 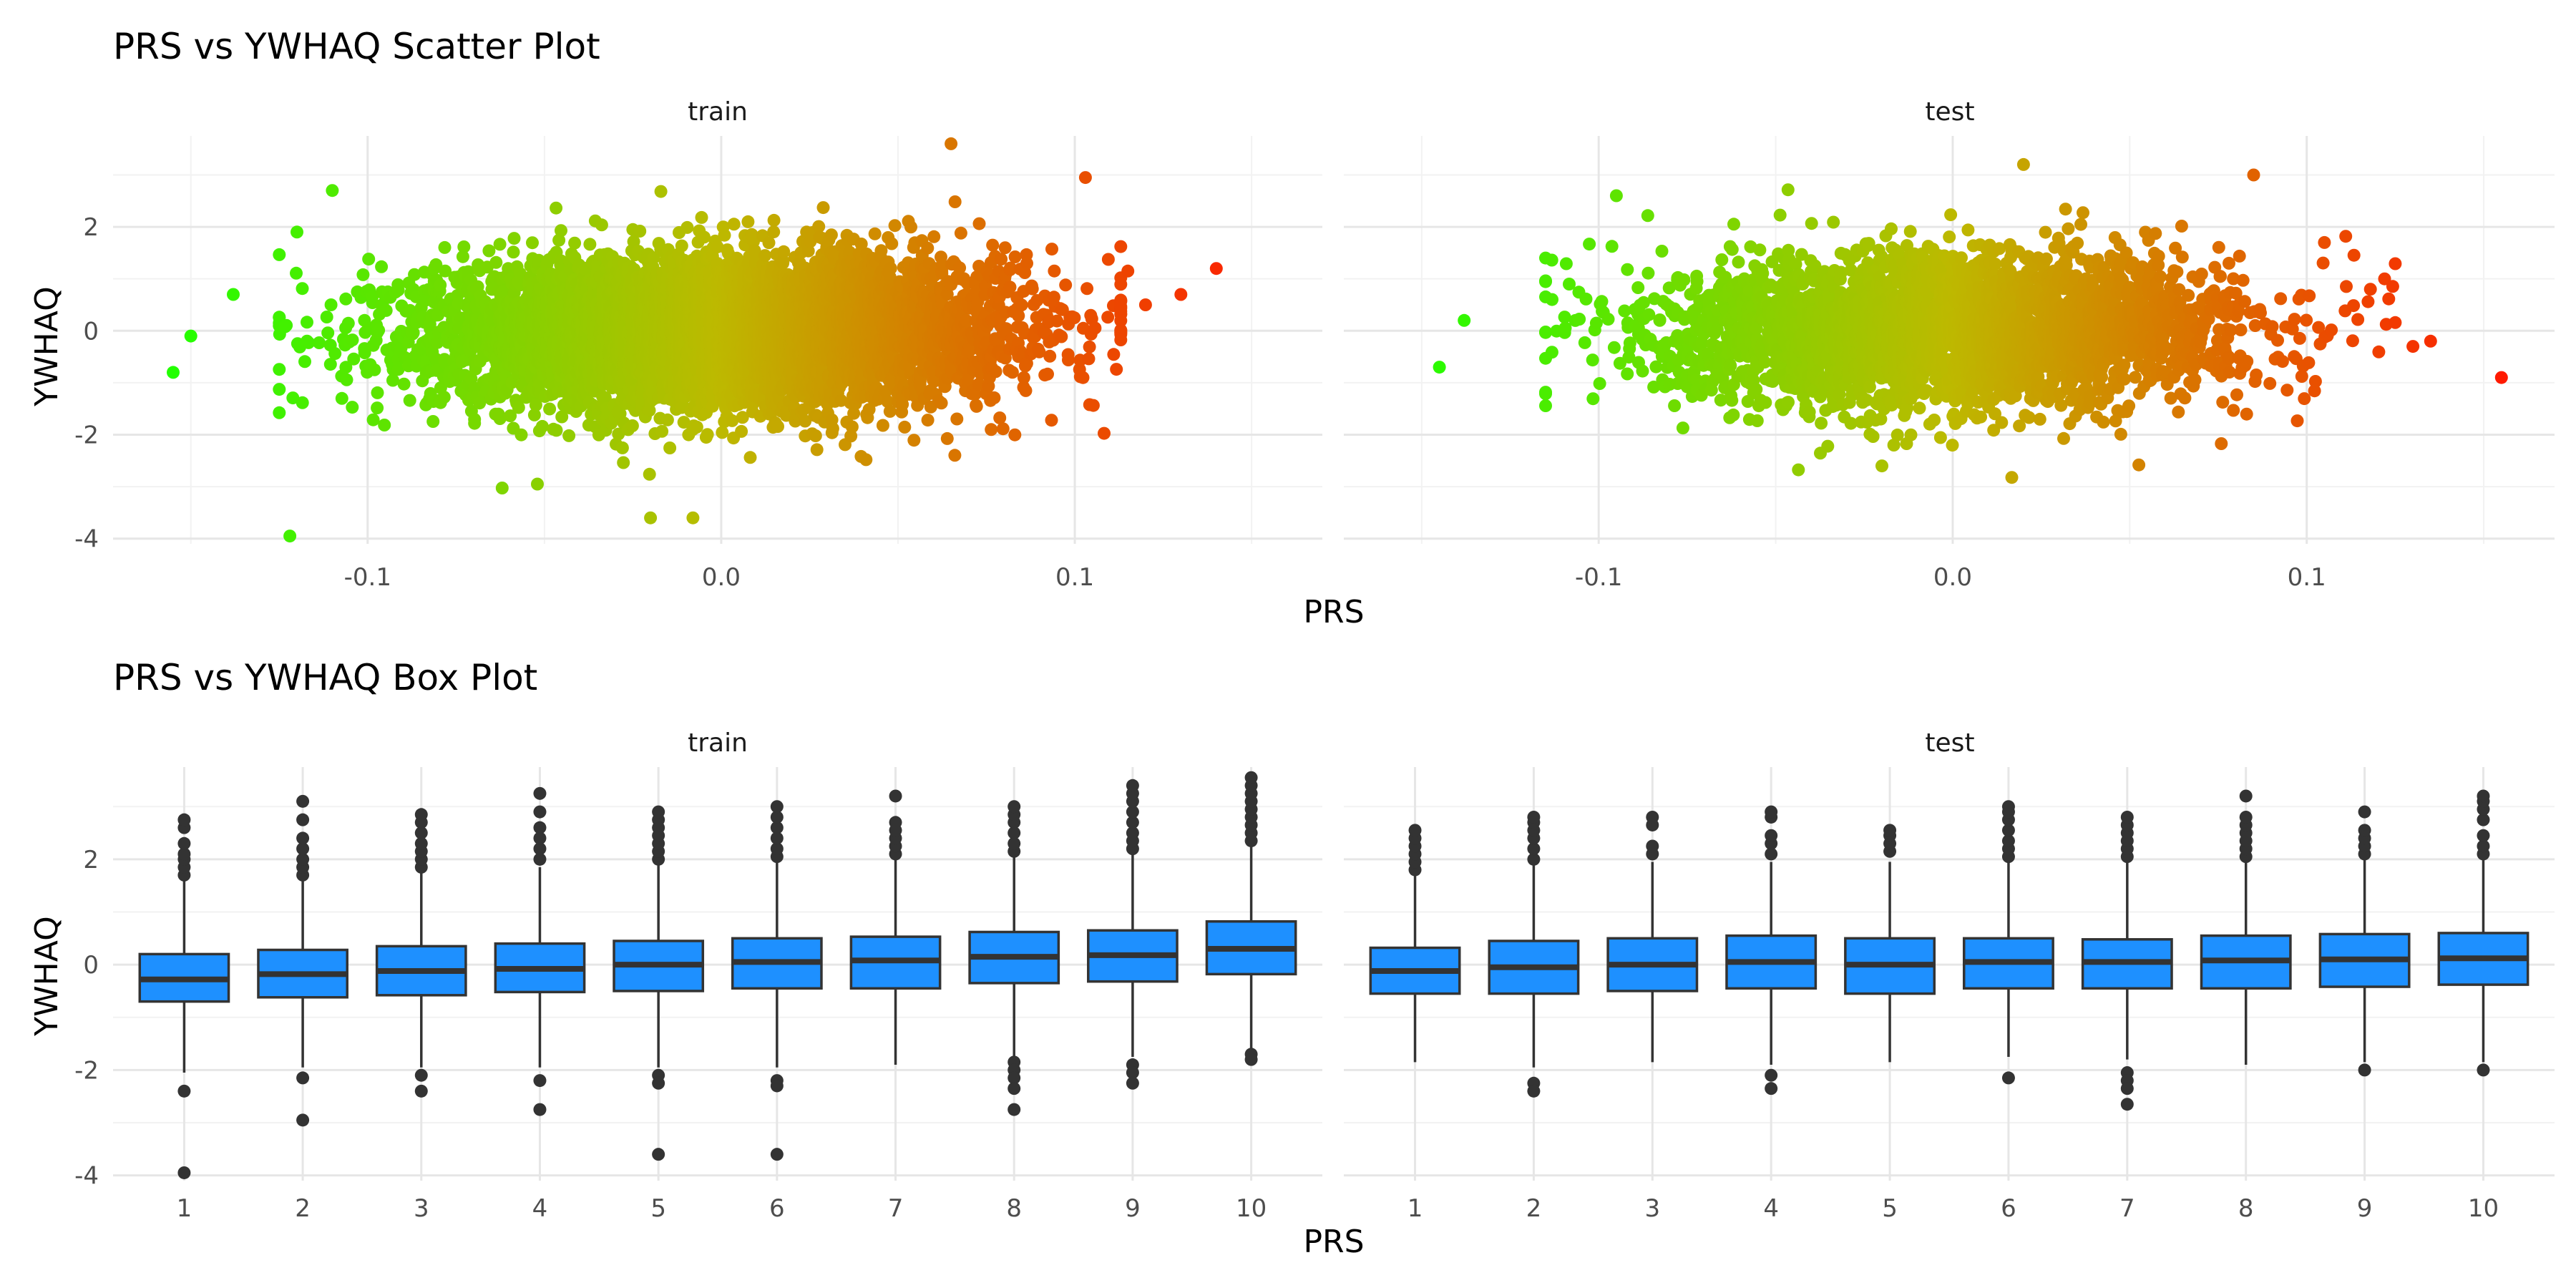 What do you see at coordinates (1949, 112) in the screenshot?
I see `scatter-strip-test: test` at bounding box center [1949, 112].